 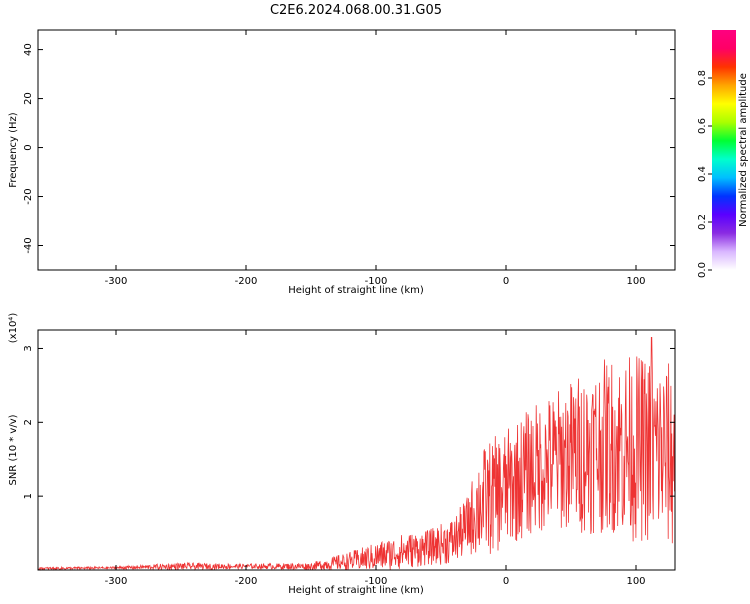 What do you see at coordinates (702, 222) in the screenshot?
I see `colorbar-tick-label: 0.2` at bounding box center [702, 222].